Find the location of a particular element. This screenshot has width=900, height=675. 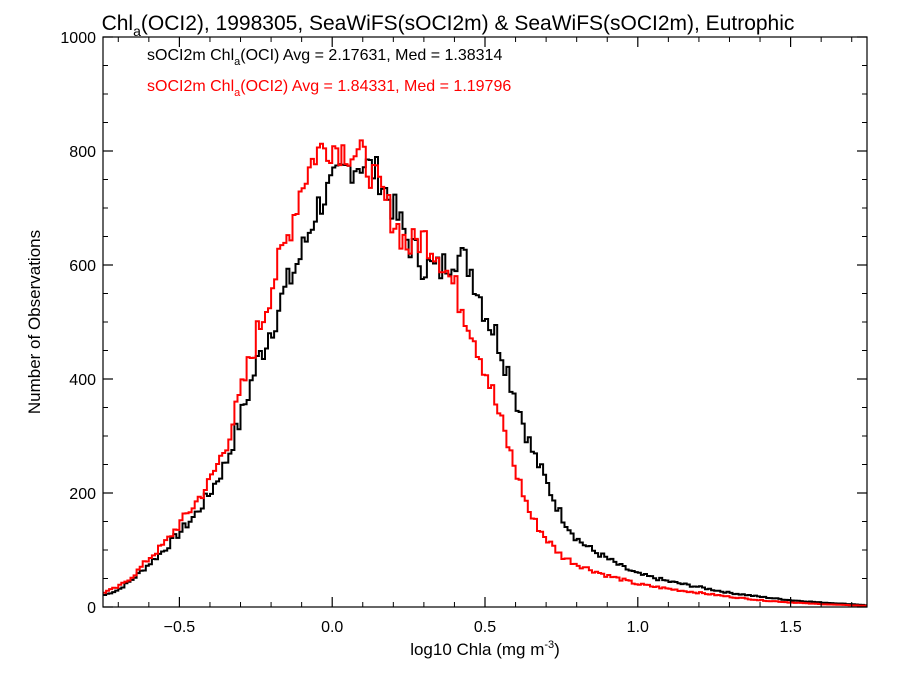

legend-red-prefix: sOCI2m Chl is located at coordinates (190, 86).